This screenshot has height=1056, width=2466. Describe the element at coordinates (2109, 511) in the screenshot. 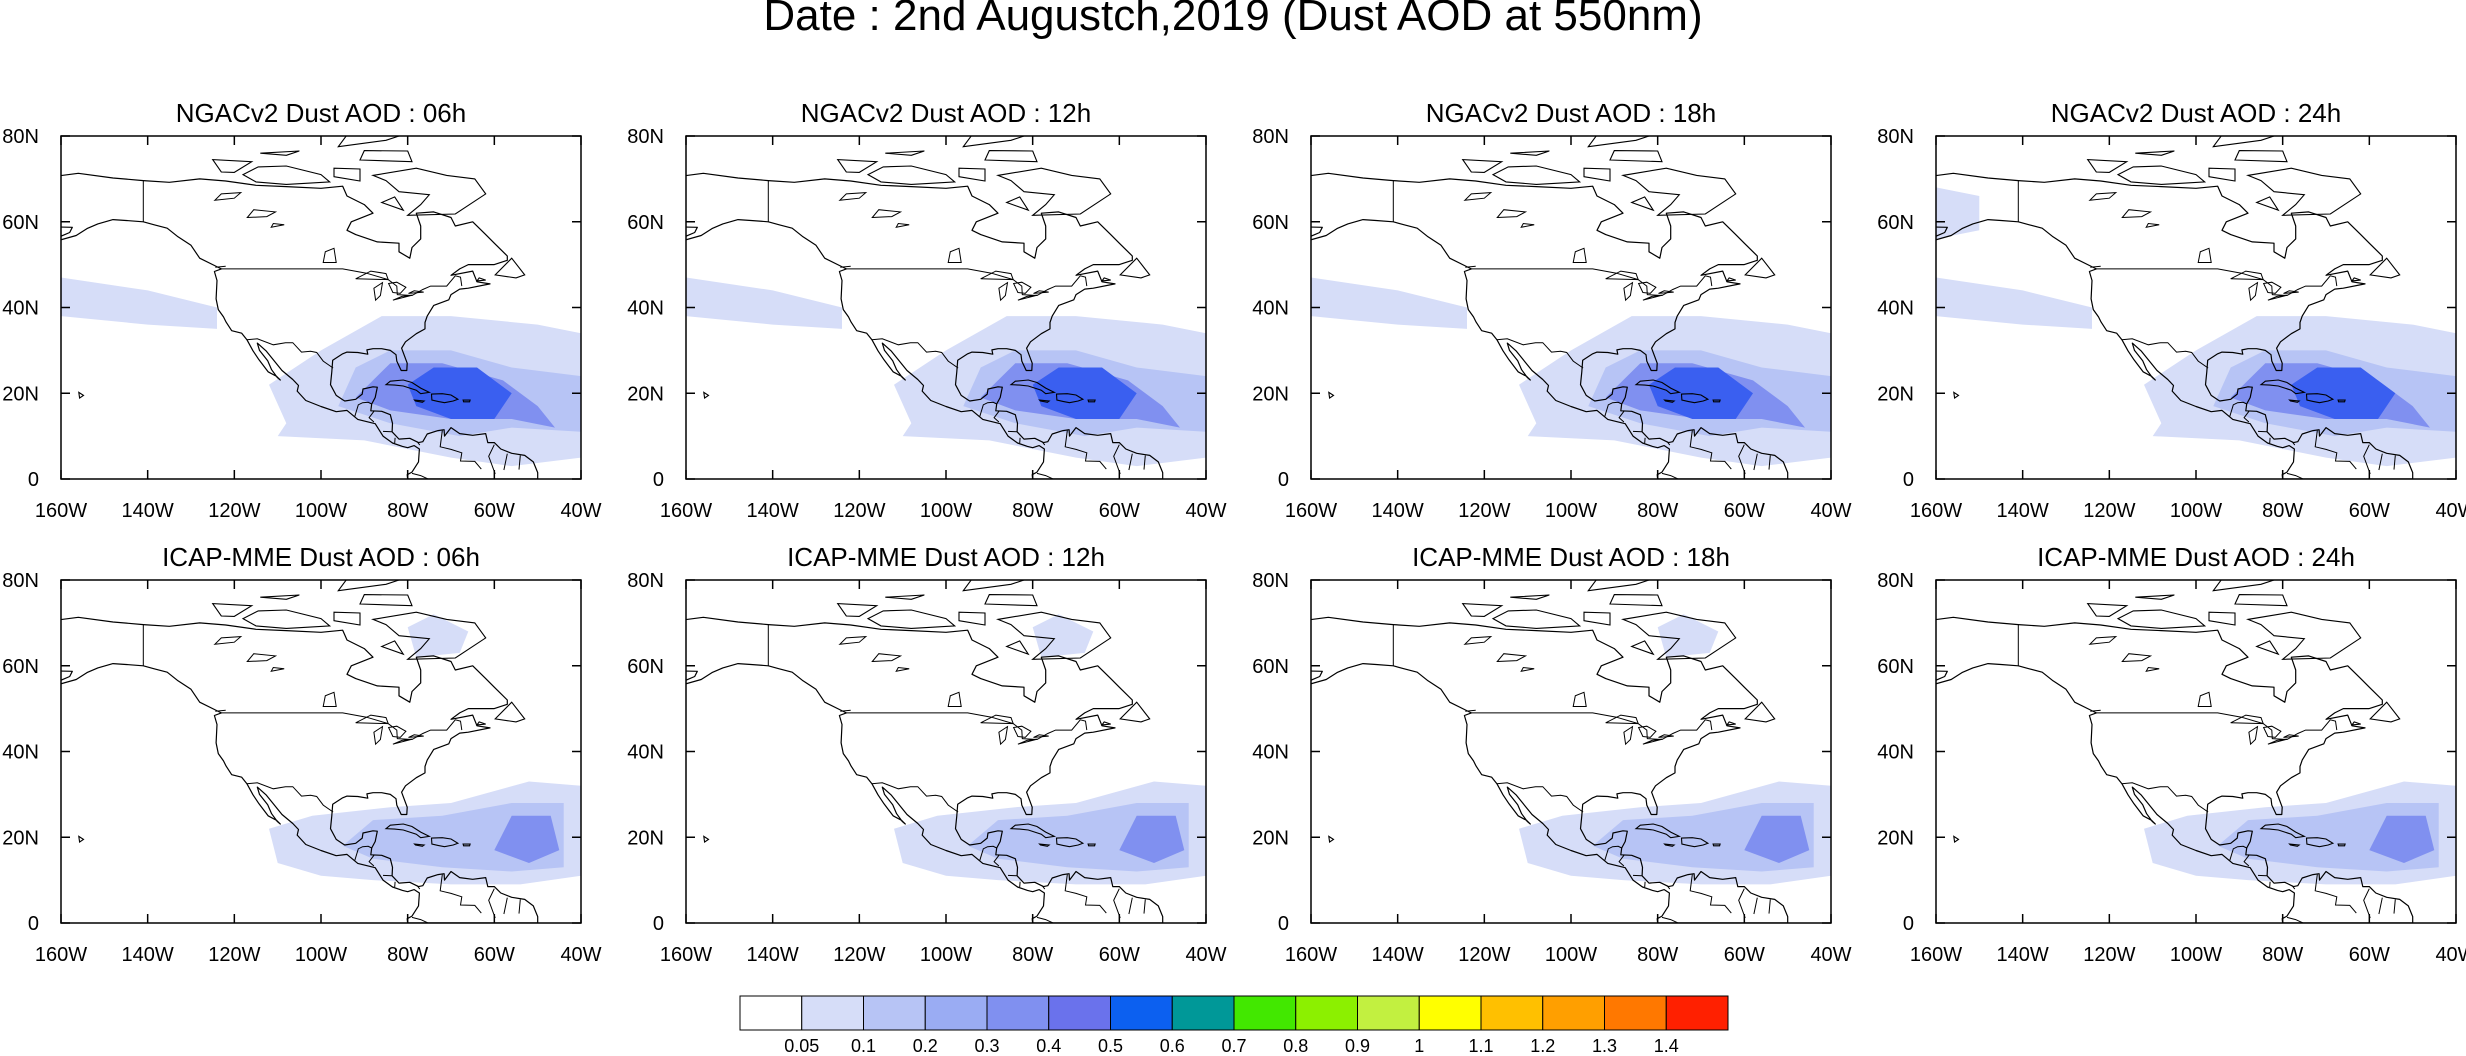

I see `lon-tick-label: 120W` at that location.